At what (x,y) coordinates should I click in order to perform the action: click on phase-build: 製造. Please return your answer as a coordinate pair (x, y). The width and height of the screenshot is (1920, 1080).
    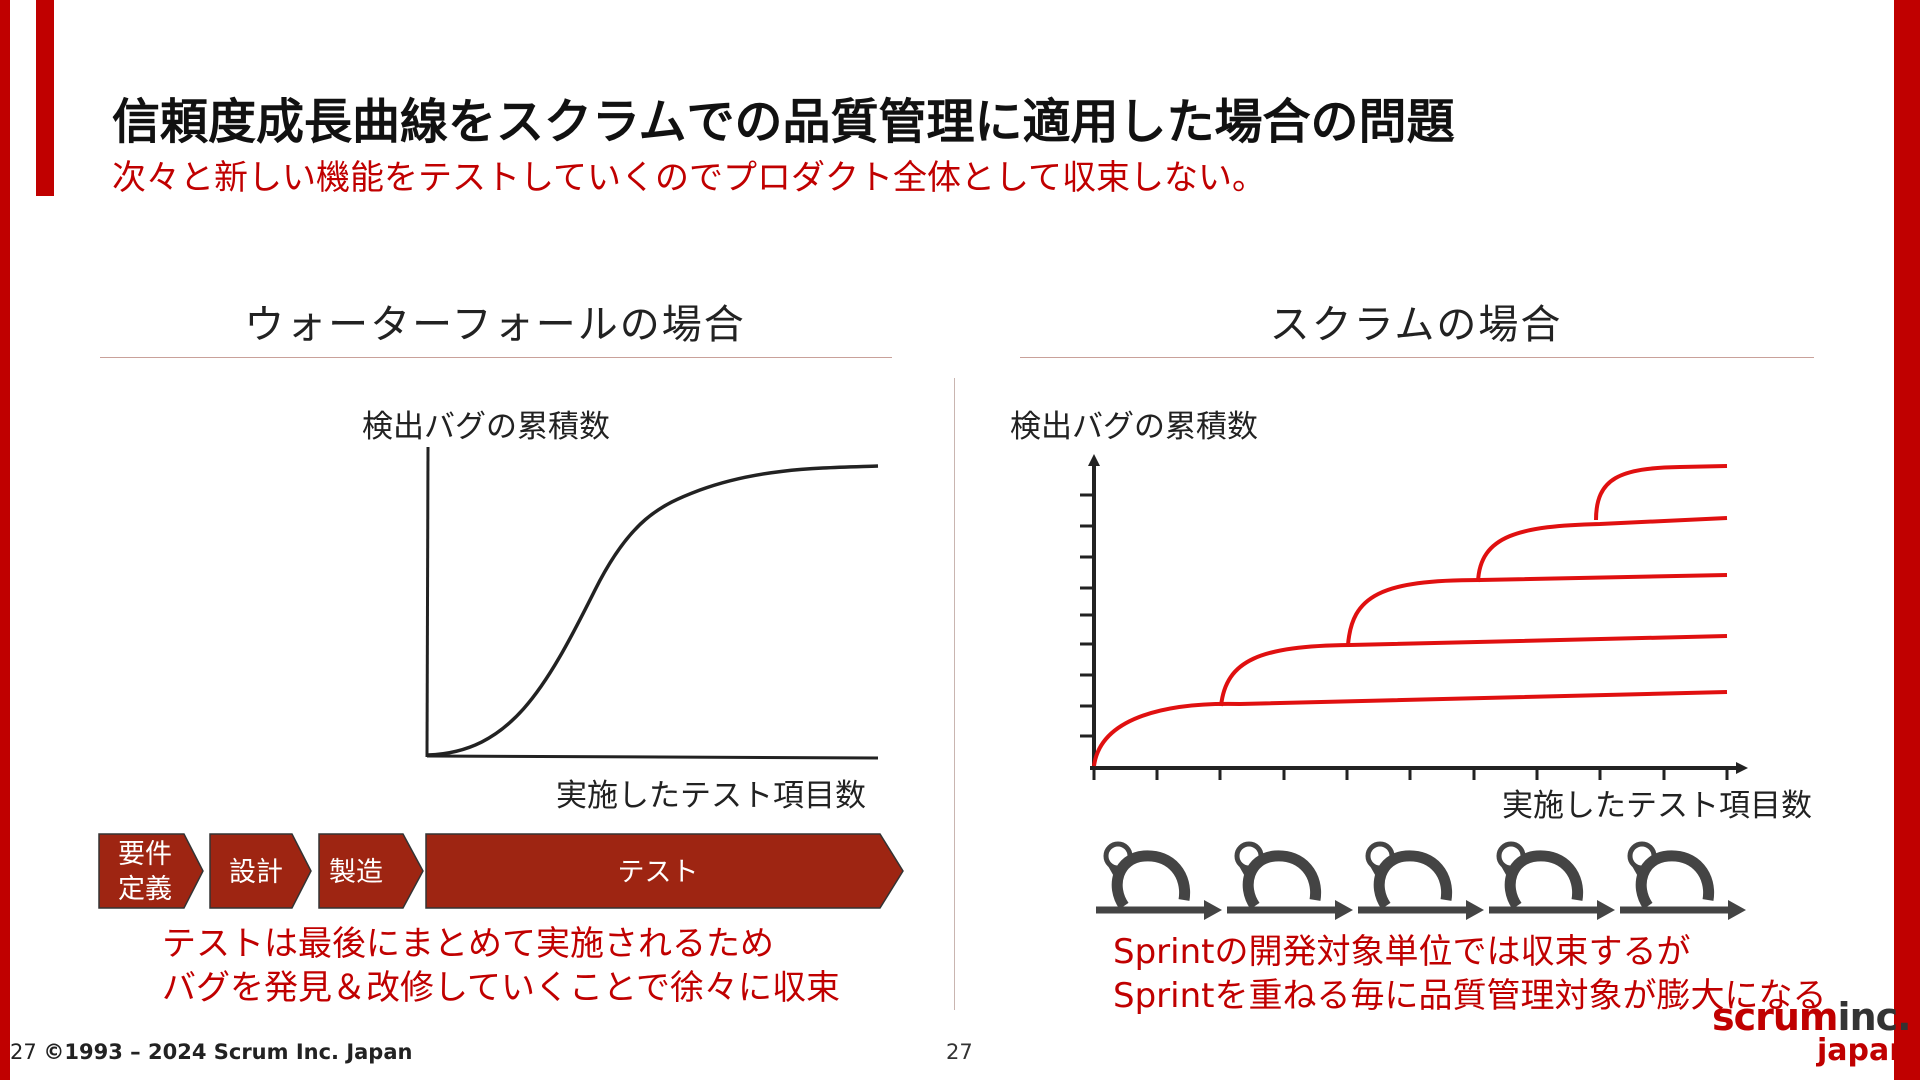
    Looking at the image, I should click on (371, 871).